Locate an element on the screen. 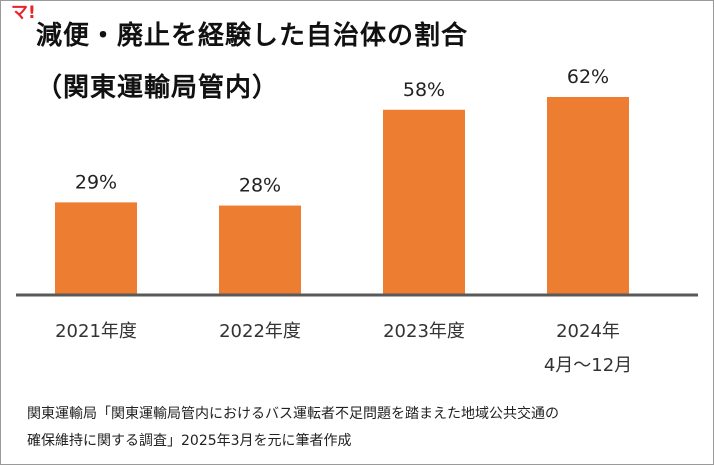 This screenshot has width=714, height=465. category-sublabel-3: 4月～12月 is located at coordinates (588, 365).